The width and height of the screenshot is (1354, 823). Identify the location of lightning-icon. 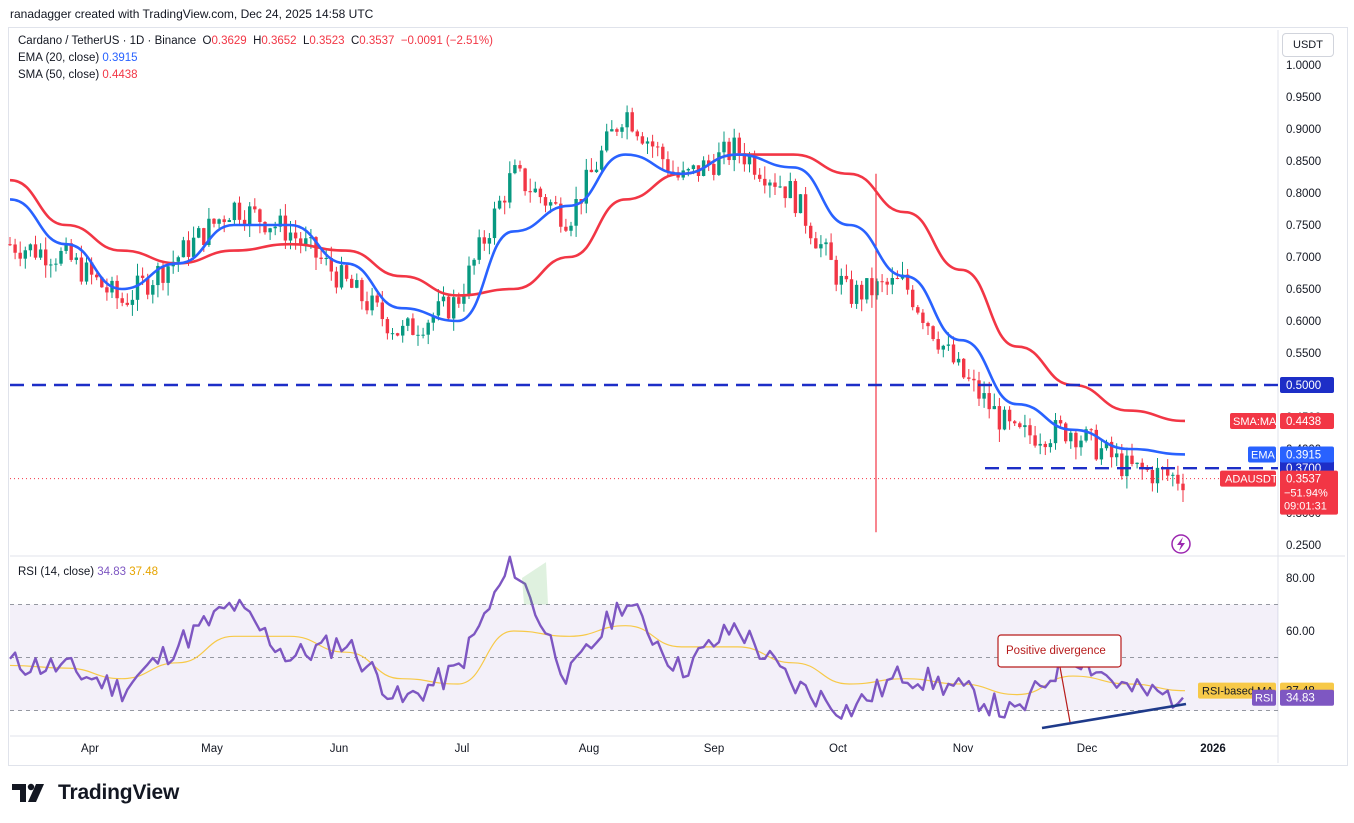
(1181, 544).